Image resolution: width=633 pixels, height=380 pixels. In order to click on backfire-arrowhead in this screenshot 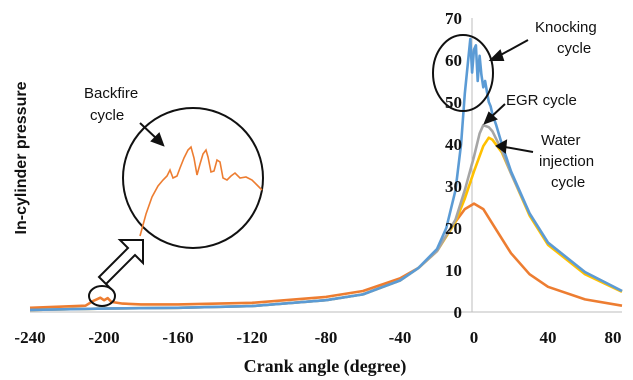, I will do `click(157, 139)`.